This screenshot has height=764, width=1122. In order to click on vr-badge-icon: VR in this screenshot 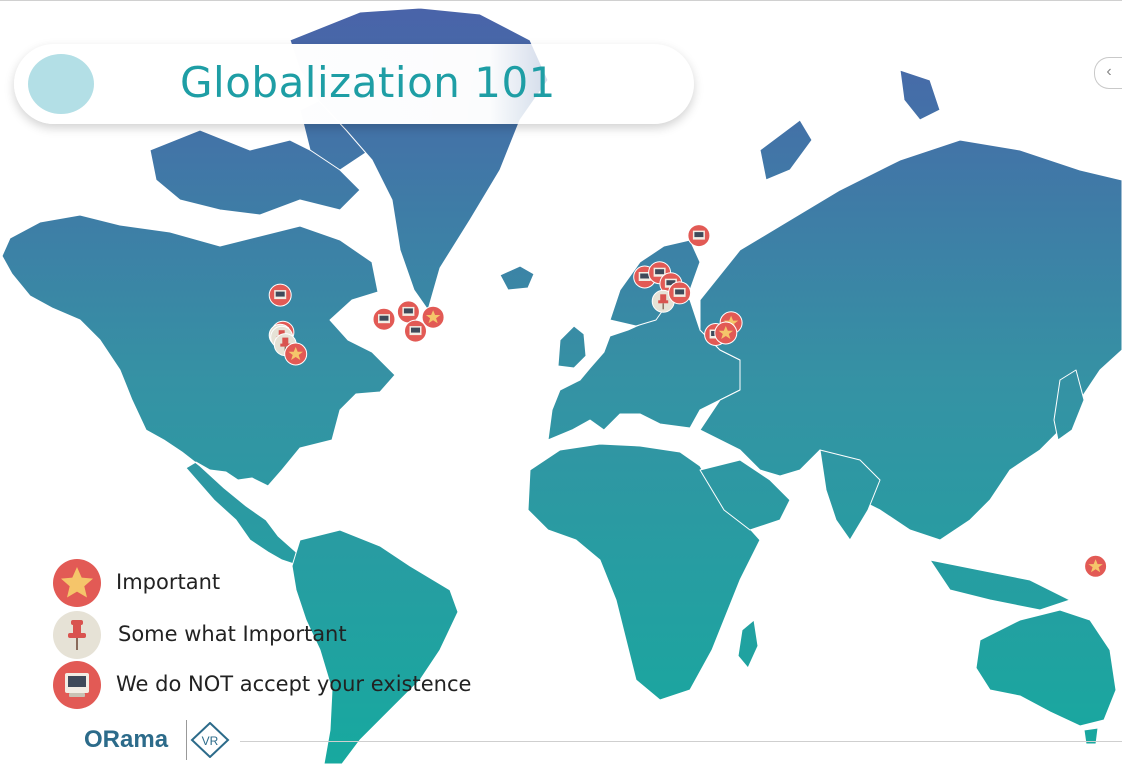, I will do `click(210, 740)`.